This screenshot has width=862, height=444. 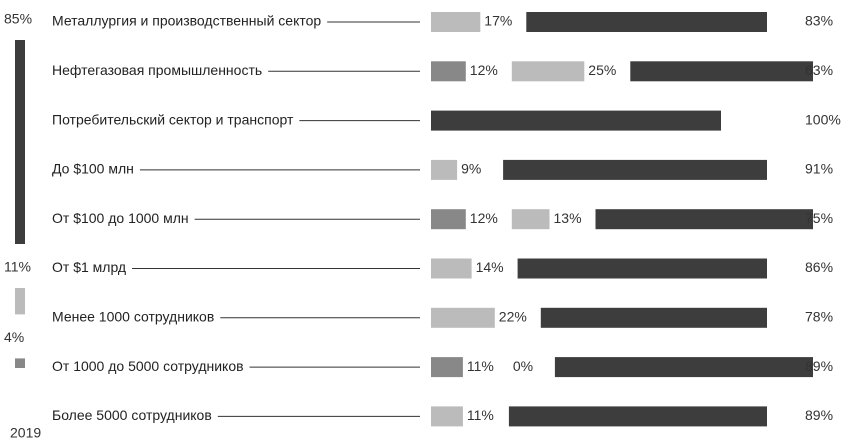 I want to click on value-label: 13%, so click(x=568, y=218).